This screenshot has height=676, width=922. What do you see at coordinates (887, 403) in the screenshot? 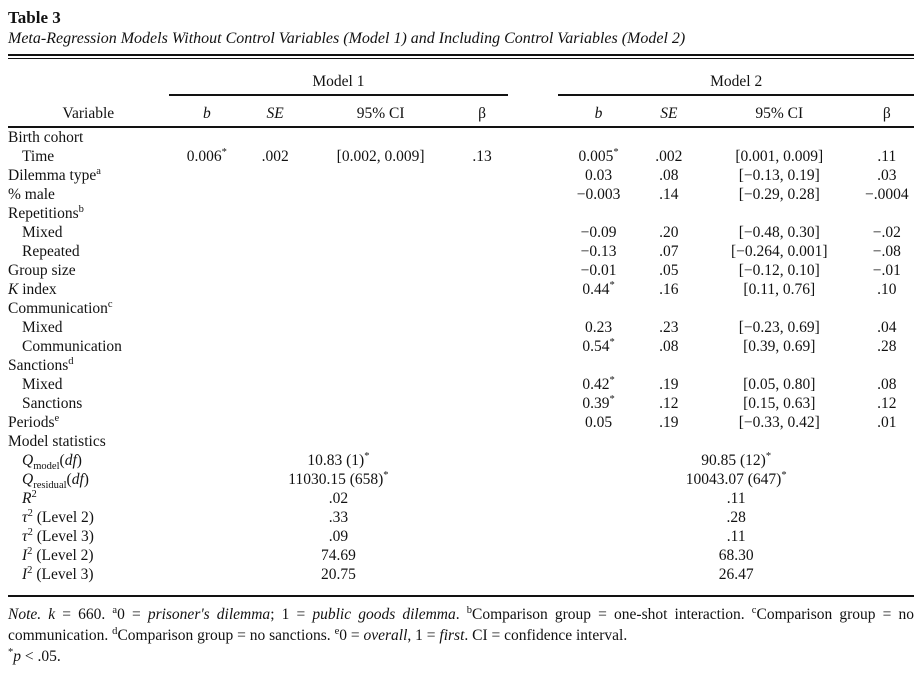
I see `cell: .12` at bounding box center [887, 403].